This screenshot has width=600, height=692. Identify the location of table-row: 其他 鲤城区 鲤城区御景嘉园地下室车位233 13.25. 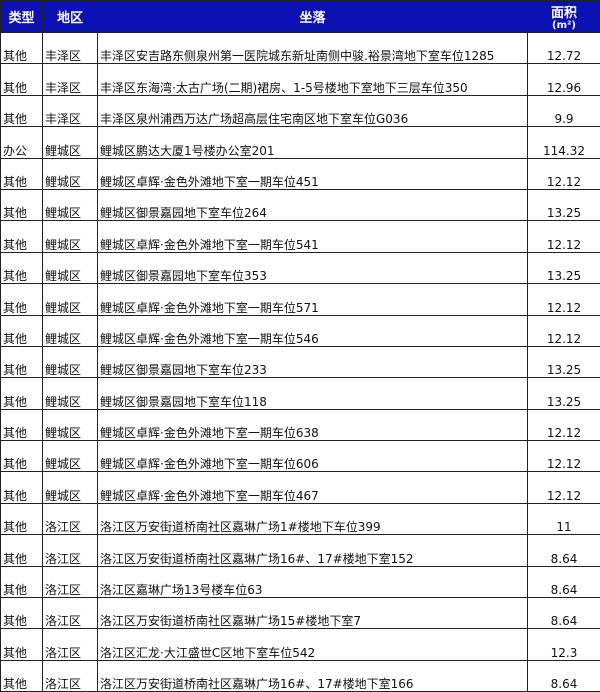
(300, 362).